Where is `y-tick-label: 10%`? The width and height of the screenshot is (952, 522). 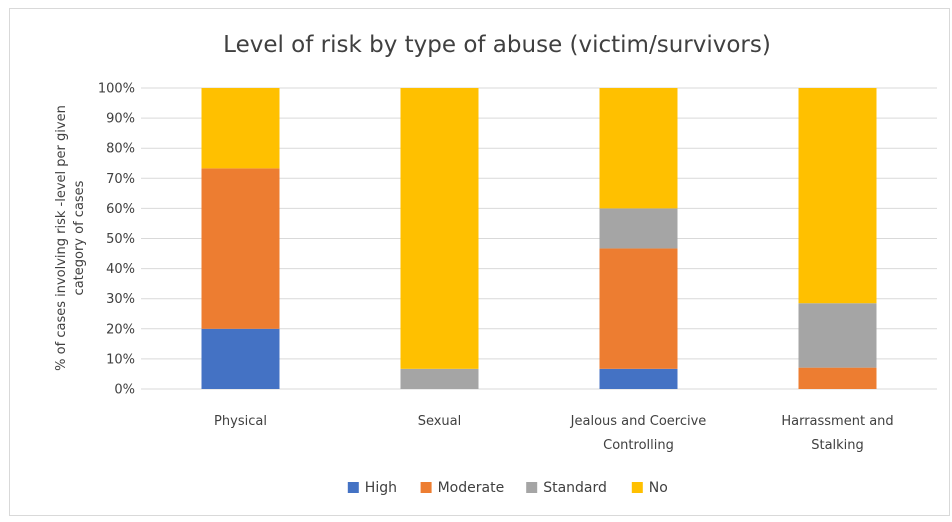 y-tick-label: 10% is located at coordinates (120, 359).